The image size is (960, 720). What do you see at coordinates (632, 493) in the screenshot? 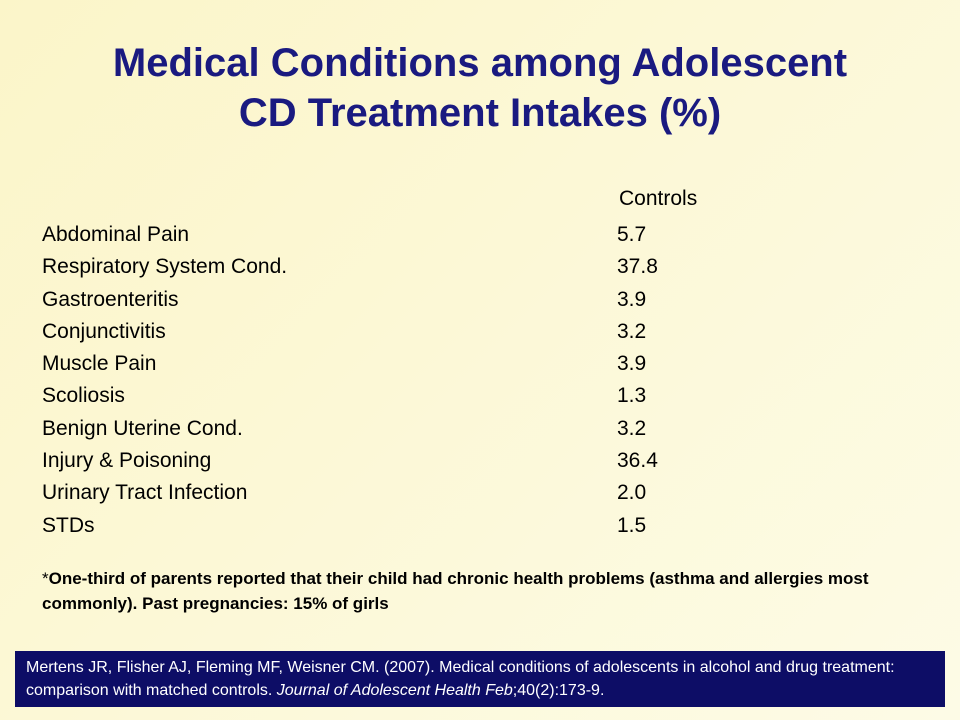
I see `condition-value: 2.0` at bounding box center [632, 493].